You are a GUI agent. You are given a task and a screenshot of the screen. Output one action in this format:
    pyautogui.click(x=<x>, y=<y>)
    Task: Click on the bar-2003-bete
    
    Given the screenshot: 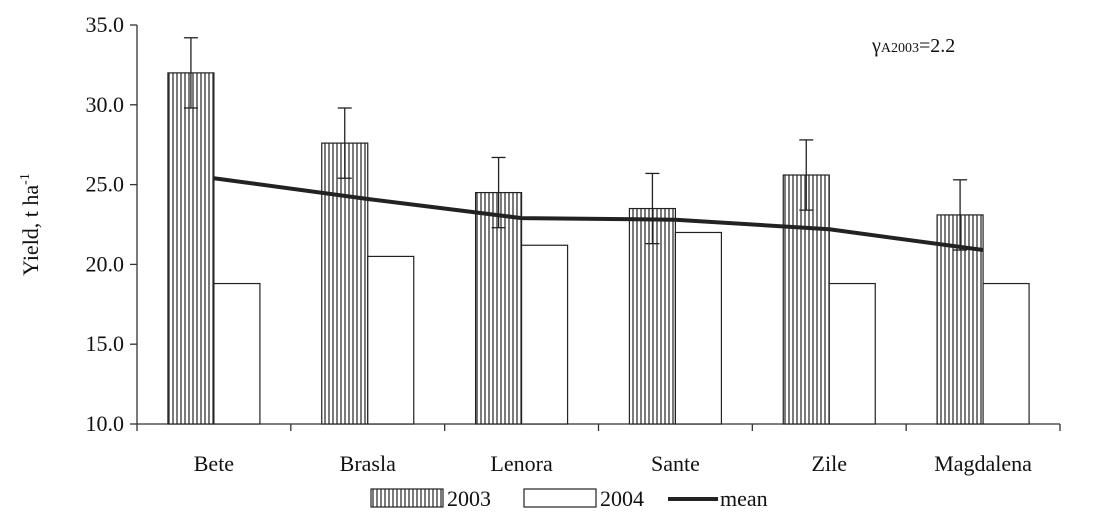 What is the action you would take?
    pyautogui.click(x=191, y=248)
    